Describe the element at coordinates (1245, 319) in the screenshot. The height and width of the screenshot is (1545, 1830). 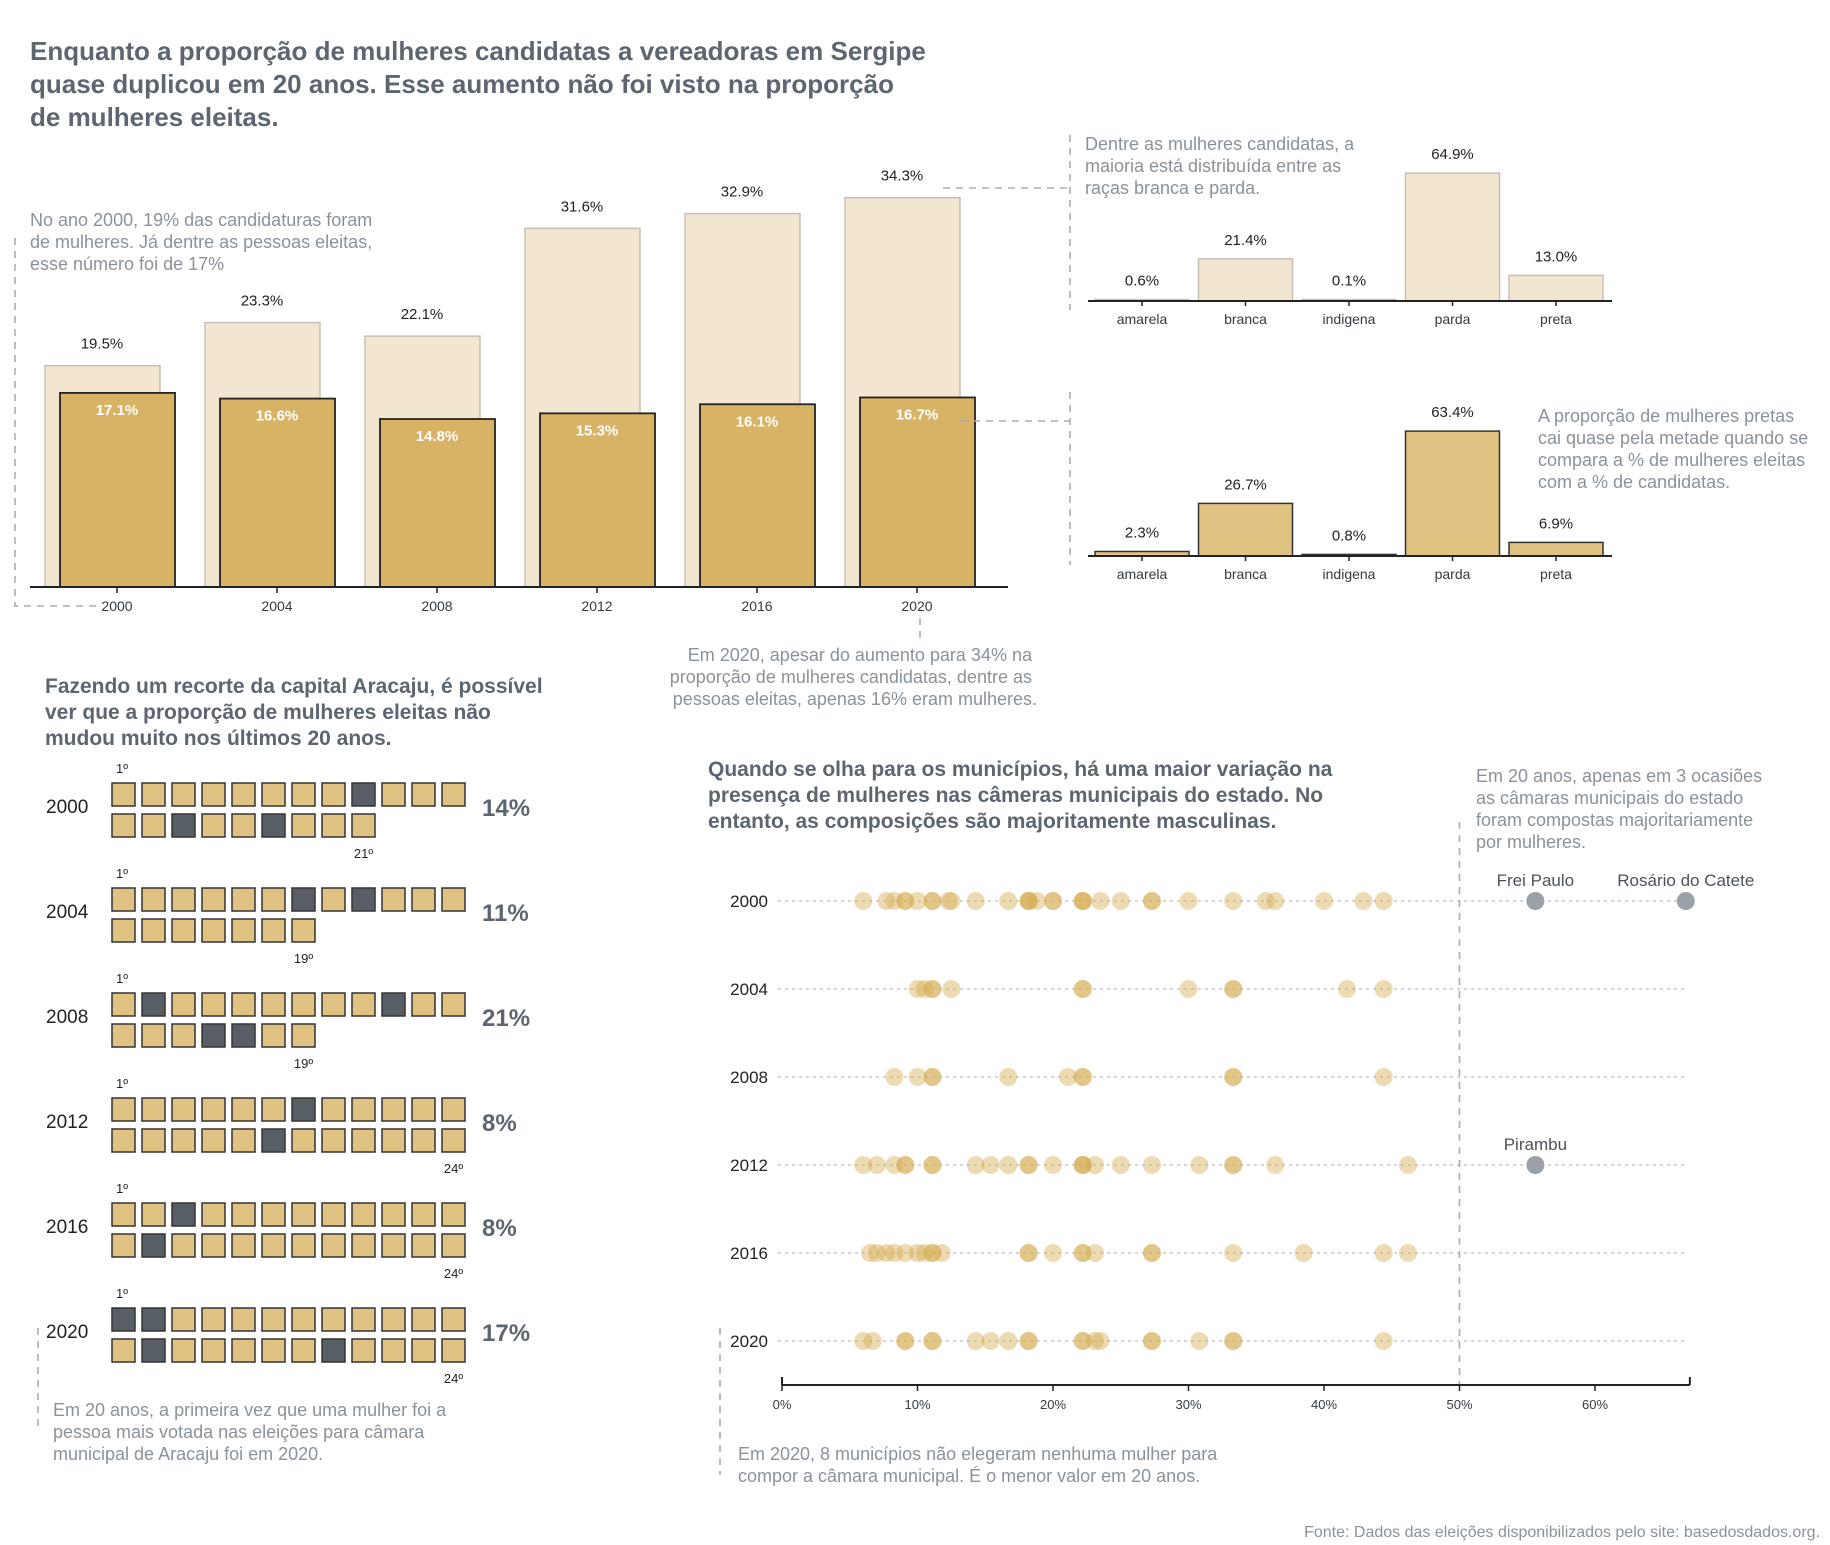
I see `race-tick-label: branca` at that location.